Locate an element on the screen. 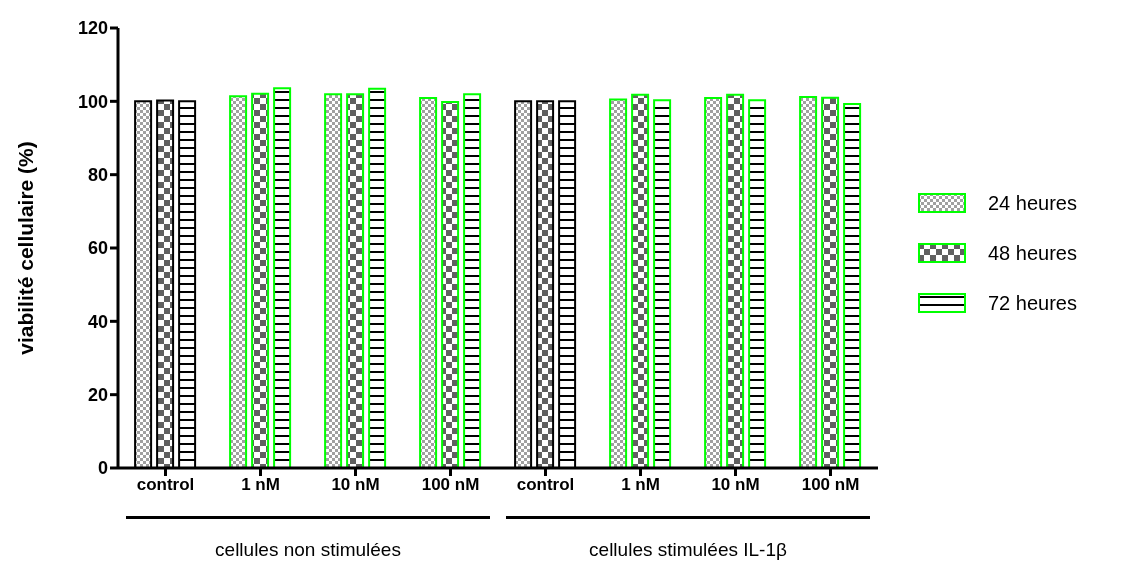  y-tick-label: 80 is located at coordinates (97, 175).